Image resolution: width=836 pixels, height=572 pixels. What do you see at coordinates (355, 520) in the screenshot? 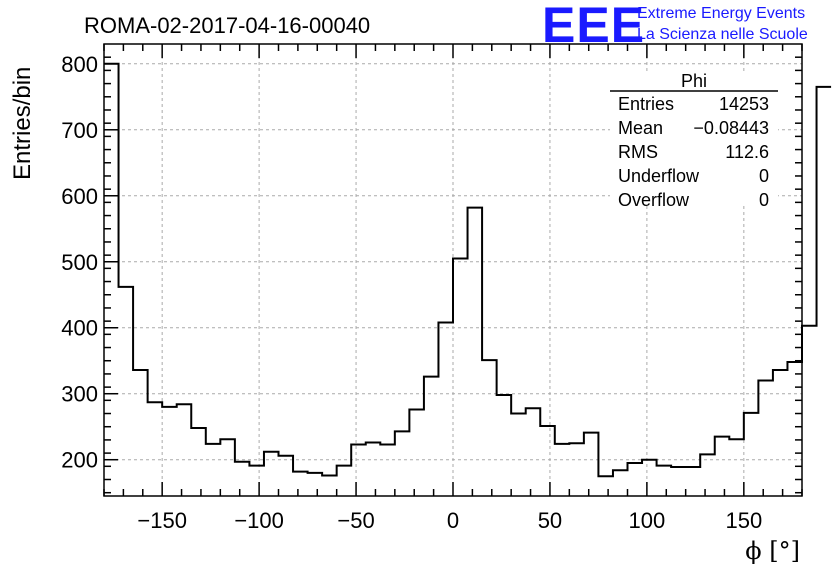
I see `x-tick-label: −50` at bounding box center [355, 520].